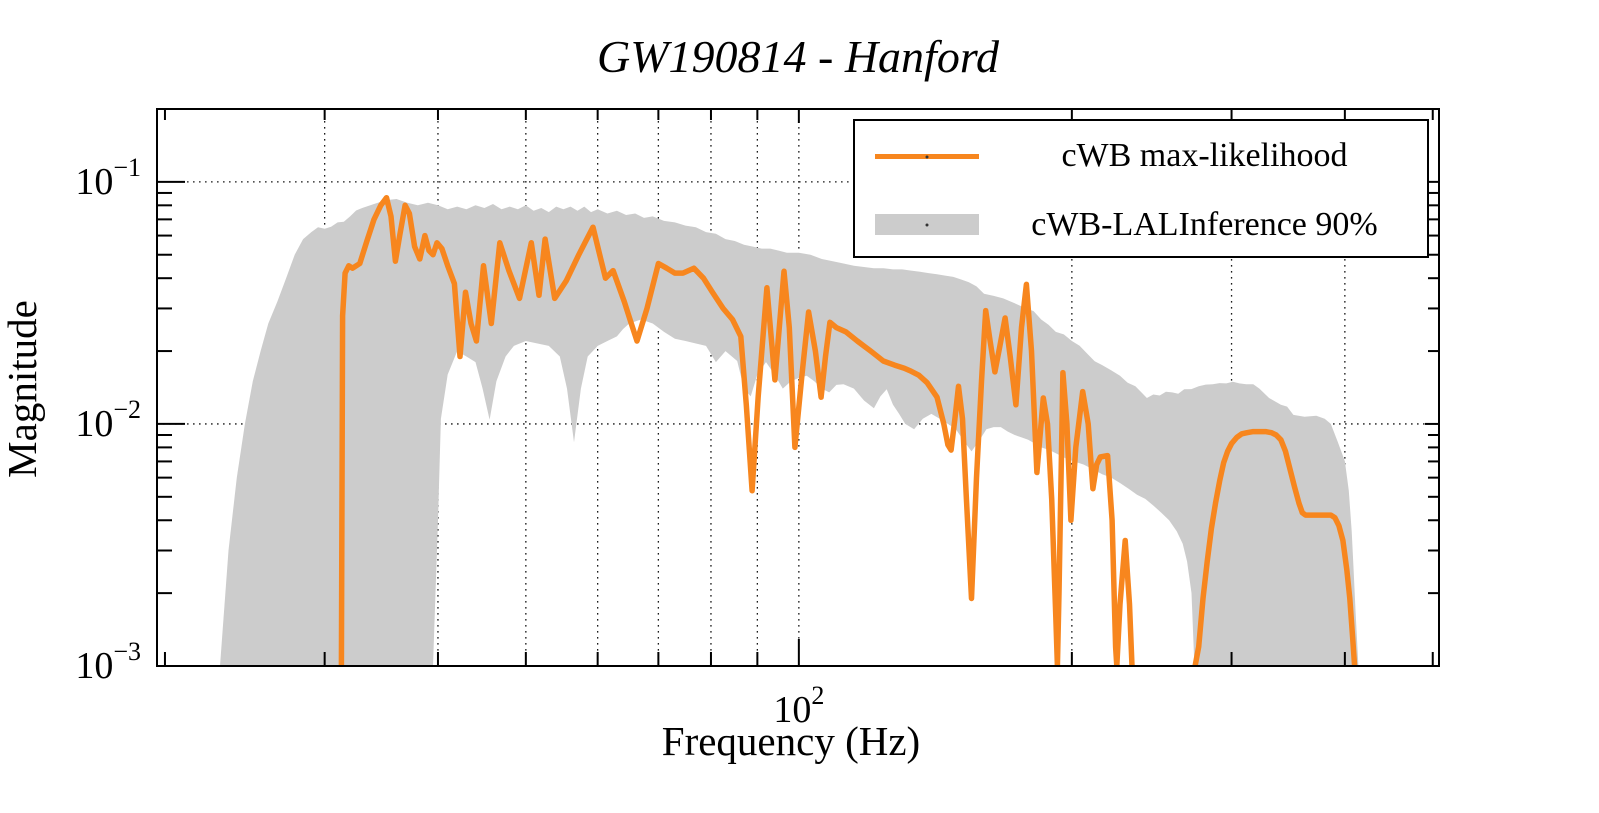 This screenshot has width=1599, height=813. I want to click on x-tick-label-100: 102, so click(799, 706).